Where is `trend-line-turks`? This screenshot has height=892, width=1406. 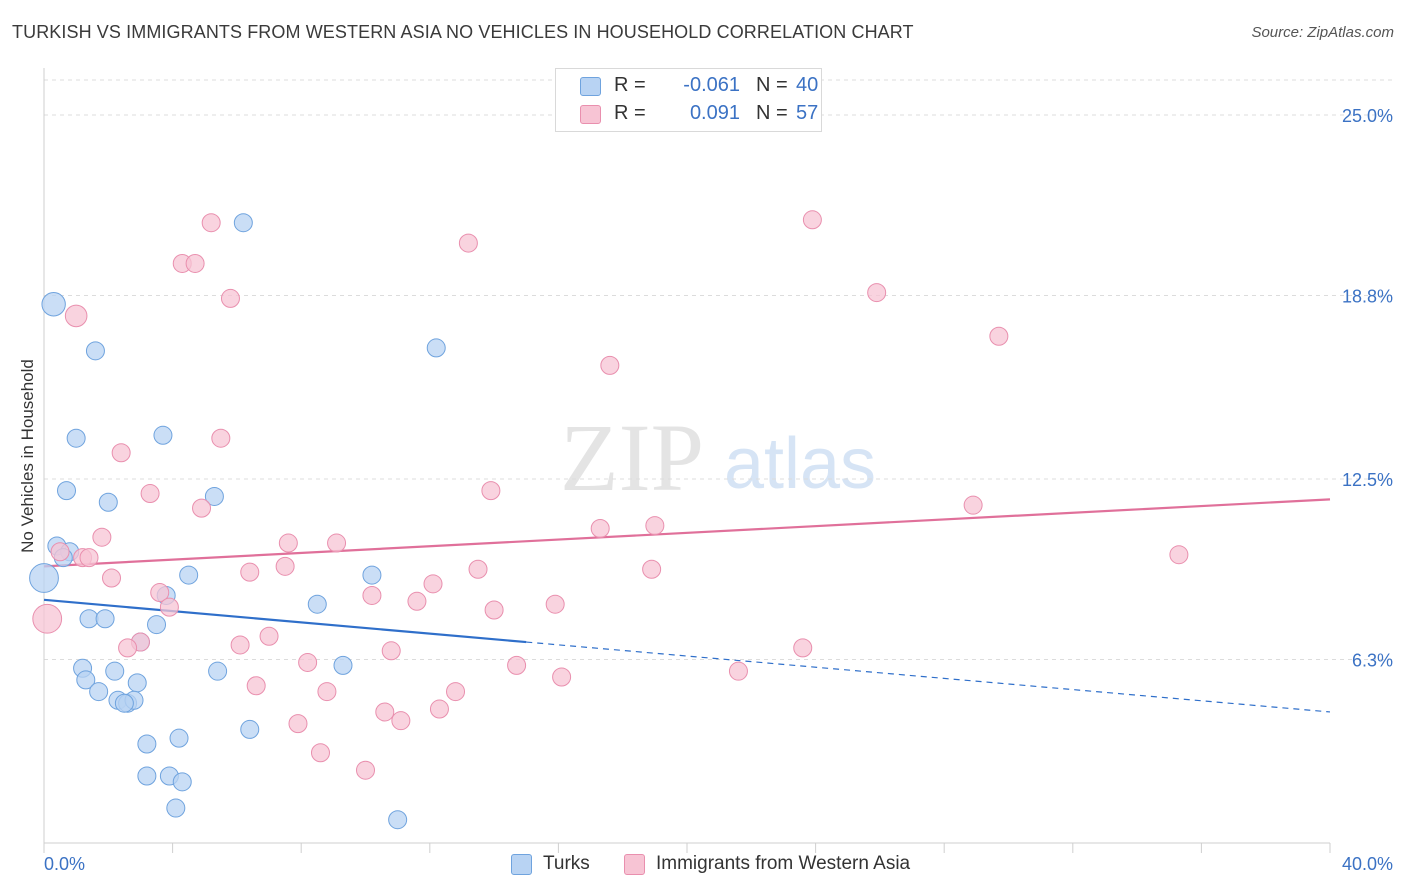
trend-line-turks is located at coordinates (285, 621).